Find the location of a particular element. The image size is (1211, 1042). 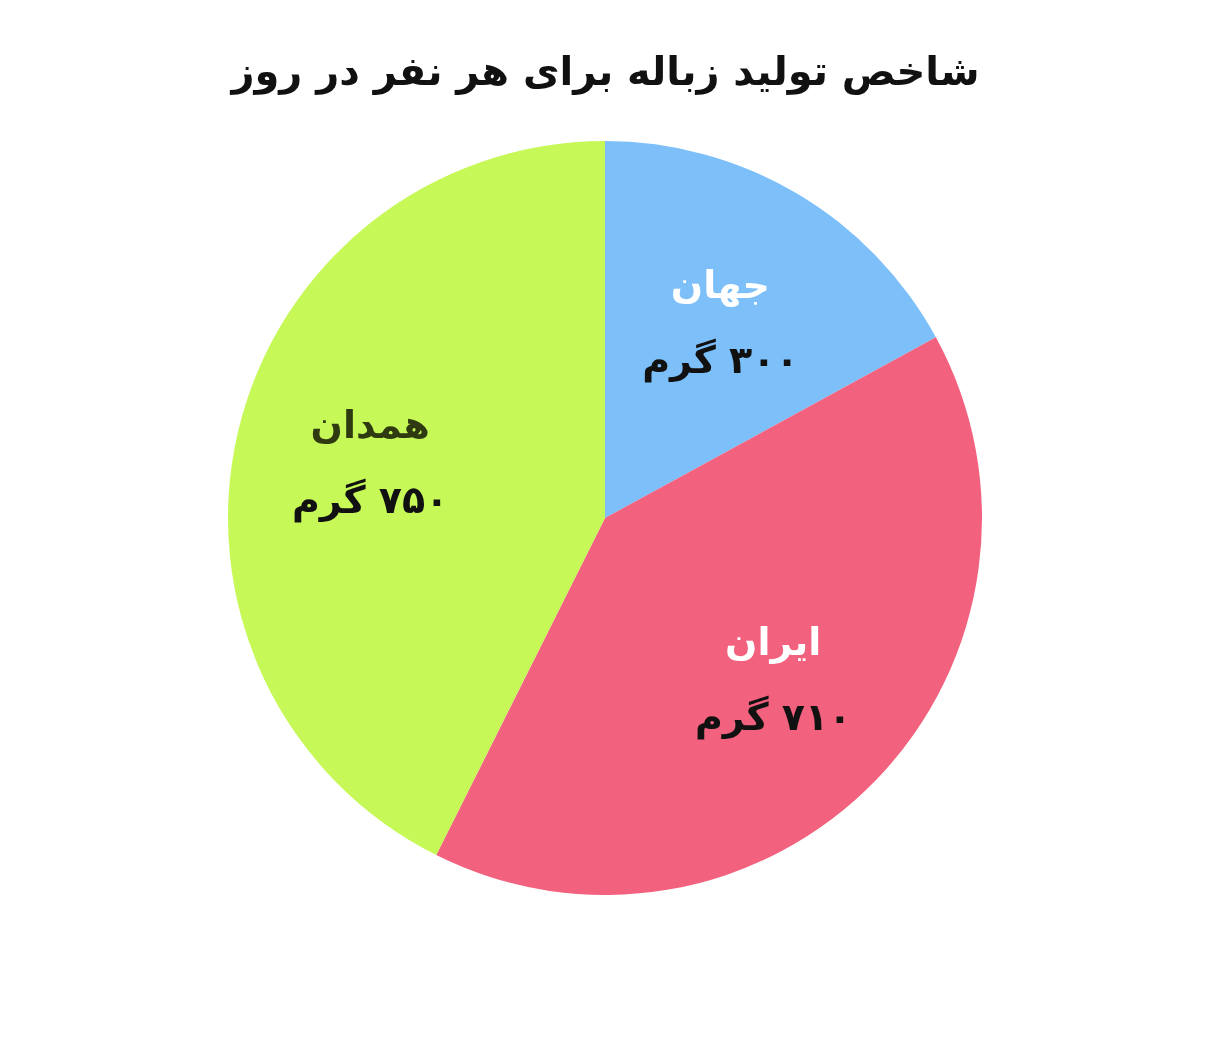

data-label: ۷۵۰ گرم is located at coordinates (370, 500).